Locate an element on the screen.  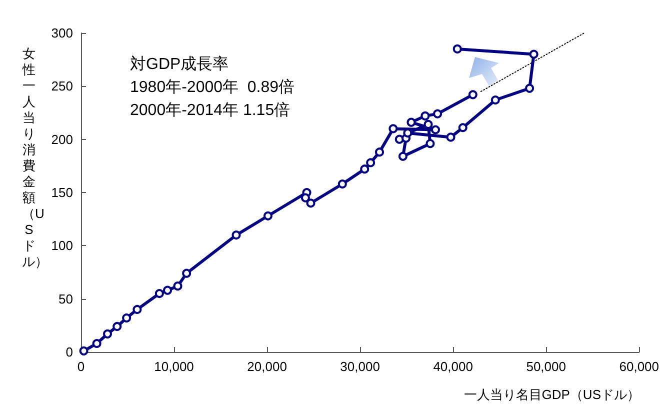
x-tick-label: 50,000 is located at coordinates (546, 366).